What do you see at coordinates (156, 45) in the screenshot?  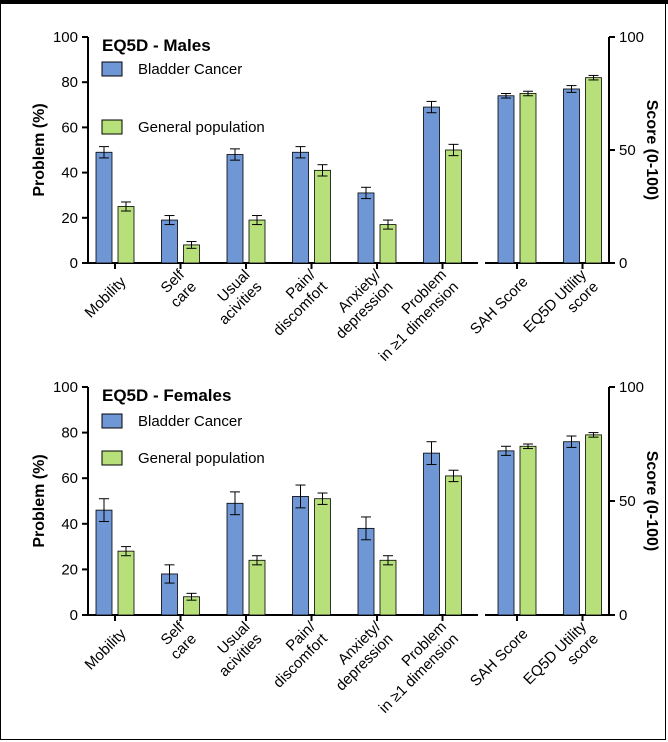 I see `chart-title: EQ5D - Males` at bounding box center [156, 45].